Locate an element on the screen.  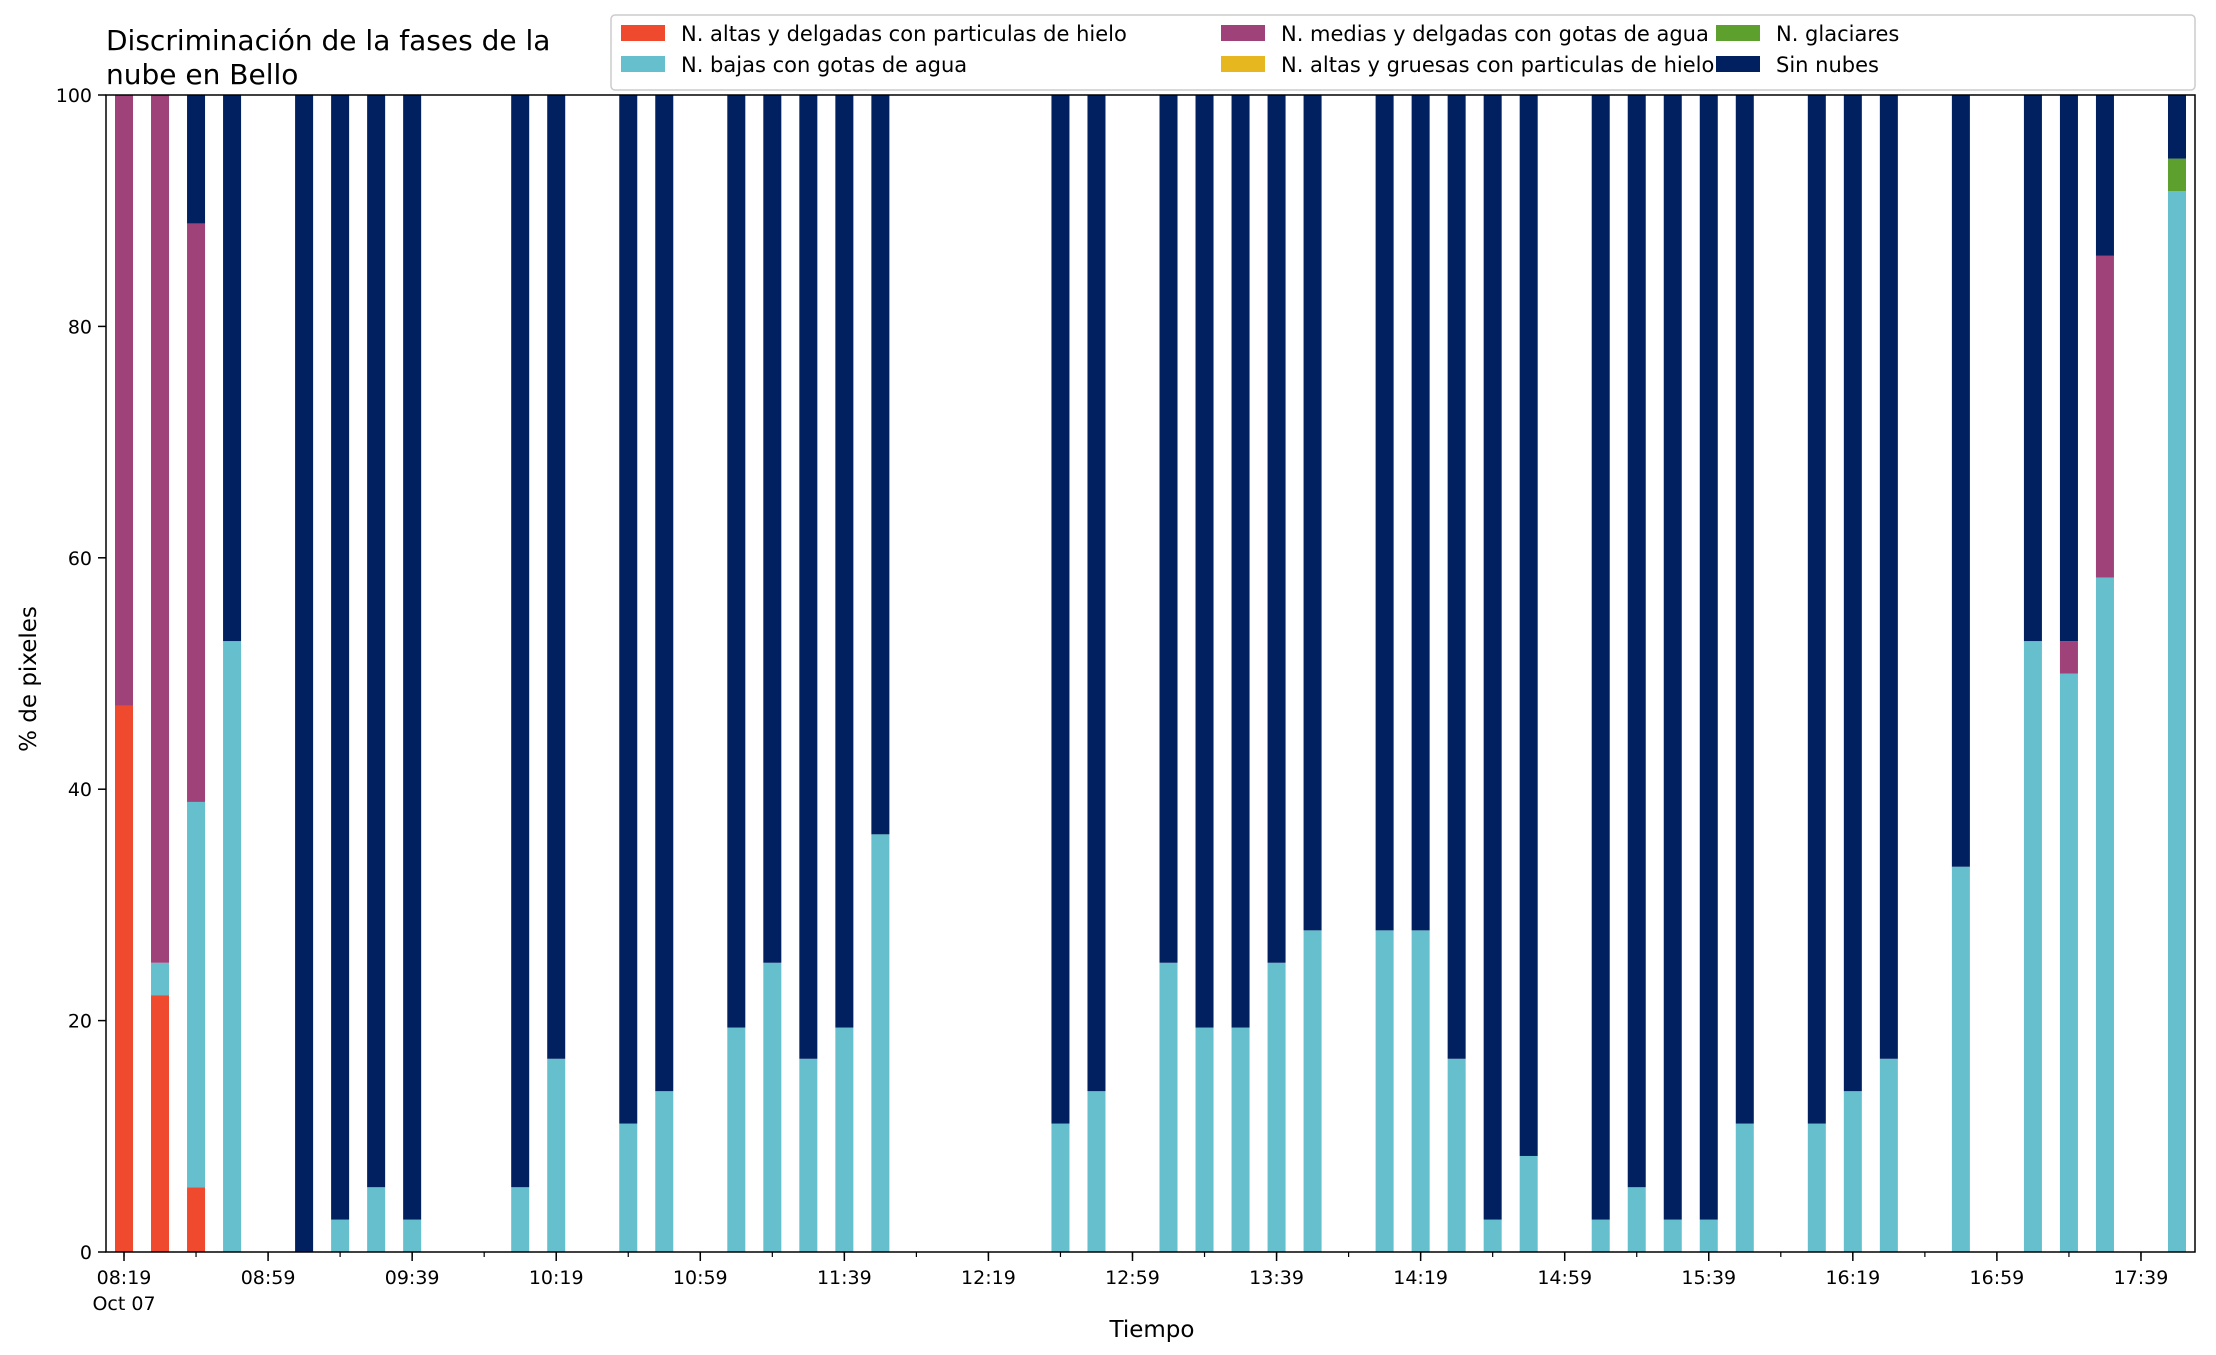
x-tick-label-6: 12:19 is located at coordinates (988, 1278).